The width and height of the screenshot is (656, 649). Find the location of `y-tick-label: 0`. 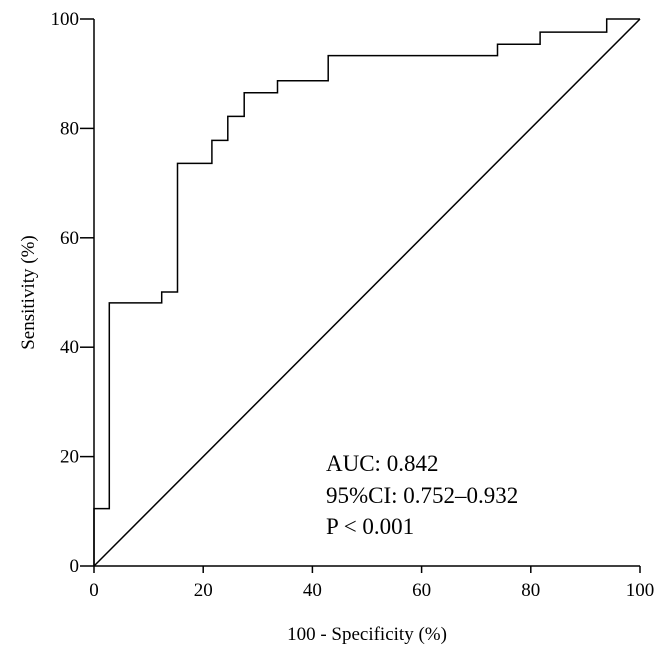

y-tick-label: 0 is located at coordinates (75, 566).